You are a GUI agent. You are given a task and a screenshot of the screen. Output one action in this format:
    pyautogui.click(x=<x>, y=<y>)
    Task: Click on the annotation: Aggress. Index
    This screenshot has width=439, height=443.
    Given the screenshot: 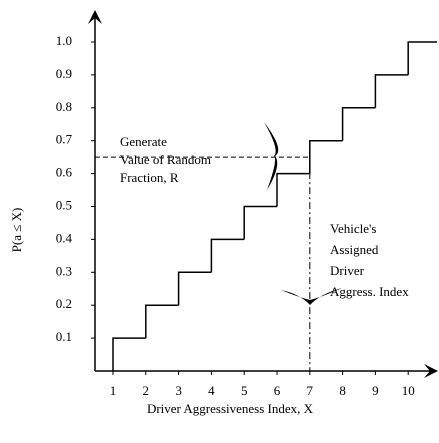 What is the action you would take?
    pyautogui.click(x=369, y=291)
    